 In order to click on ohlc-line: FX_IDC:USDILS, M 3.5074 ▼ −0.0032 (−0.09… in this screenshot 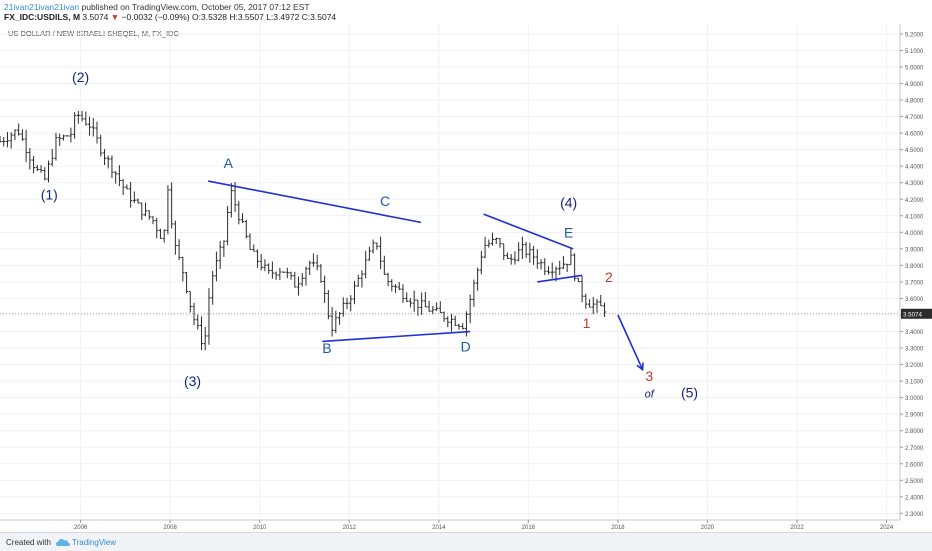, I will do `click(354, 17)`.